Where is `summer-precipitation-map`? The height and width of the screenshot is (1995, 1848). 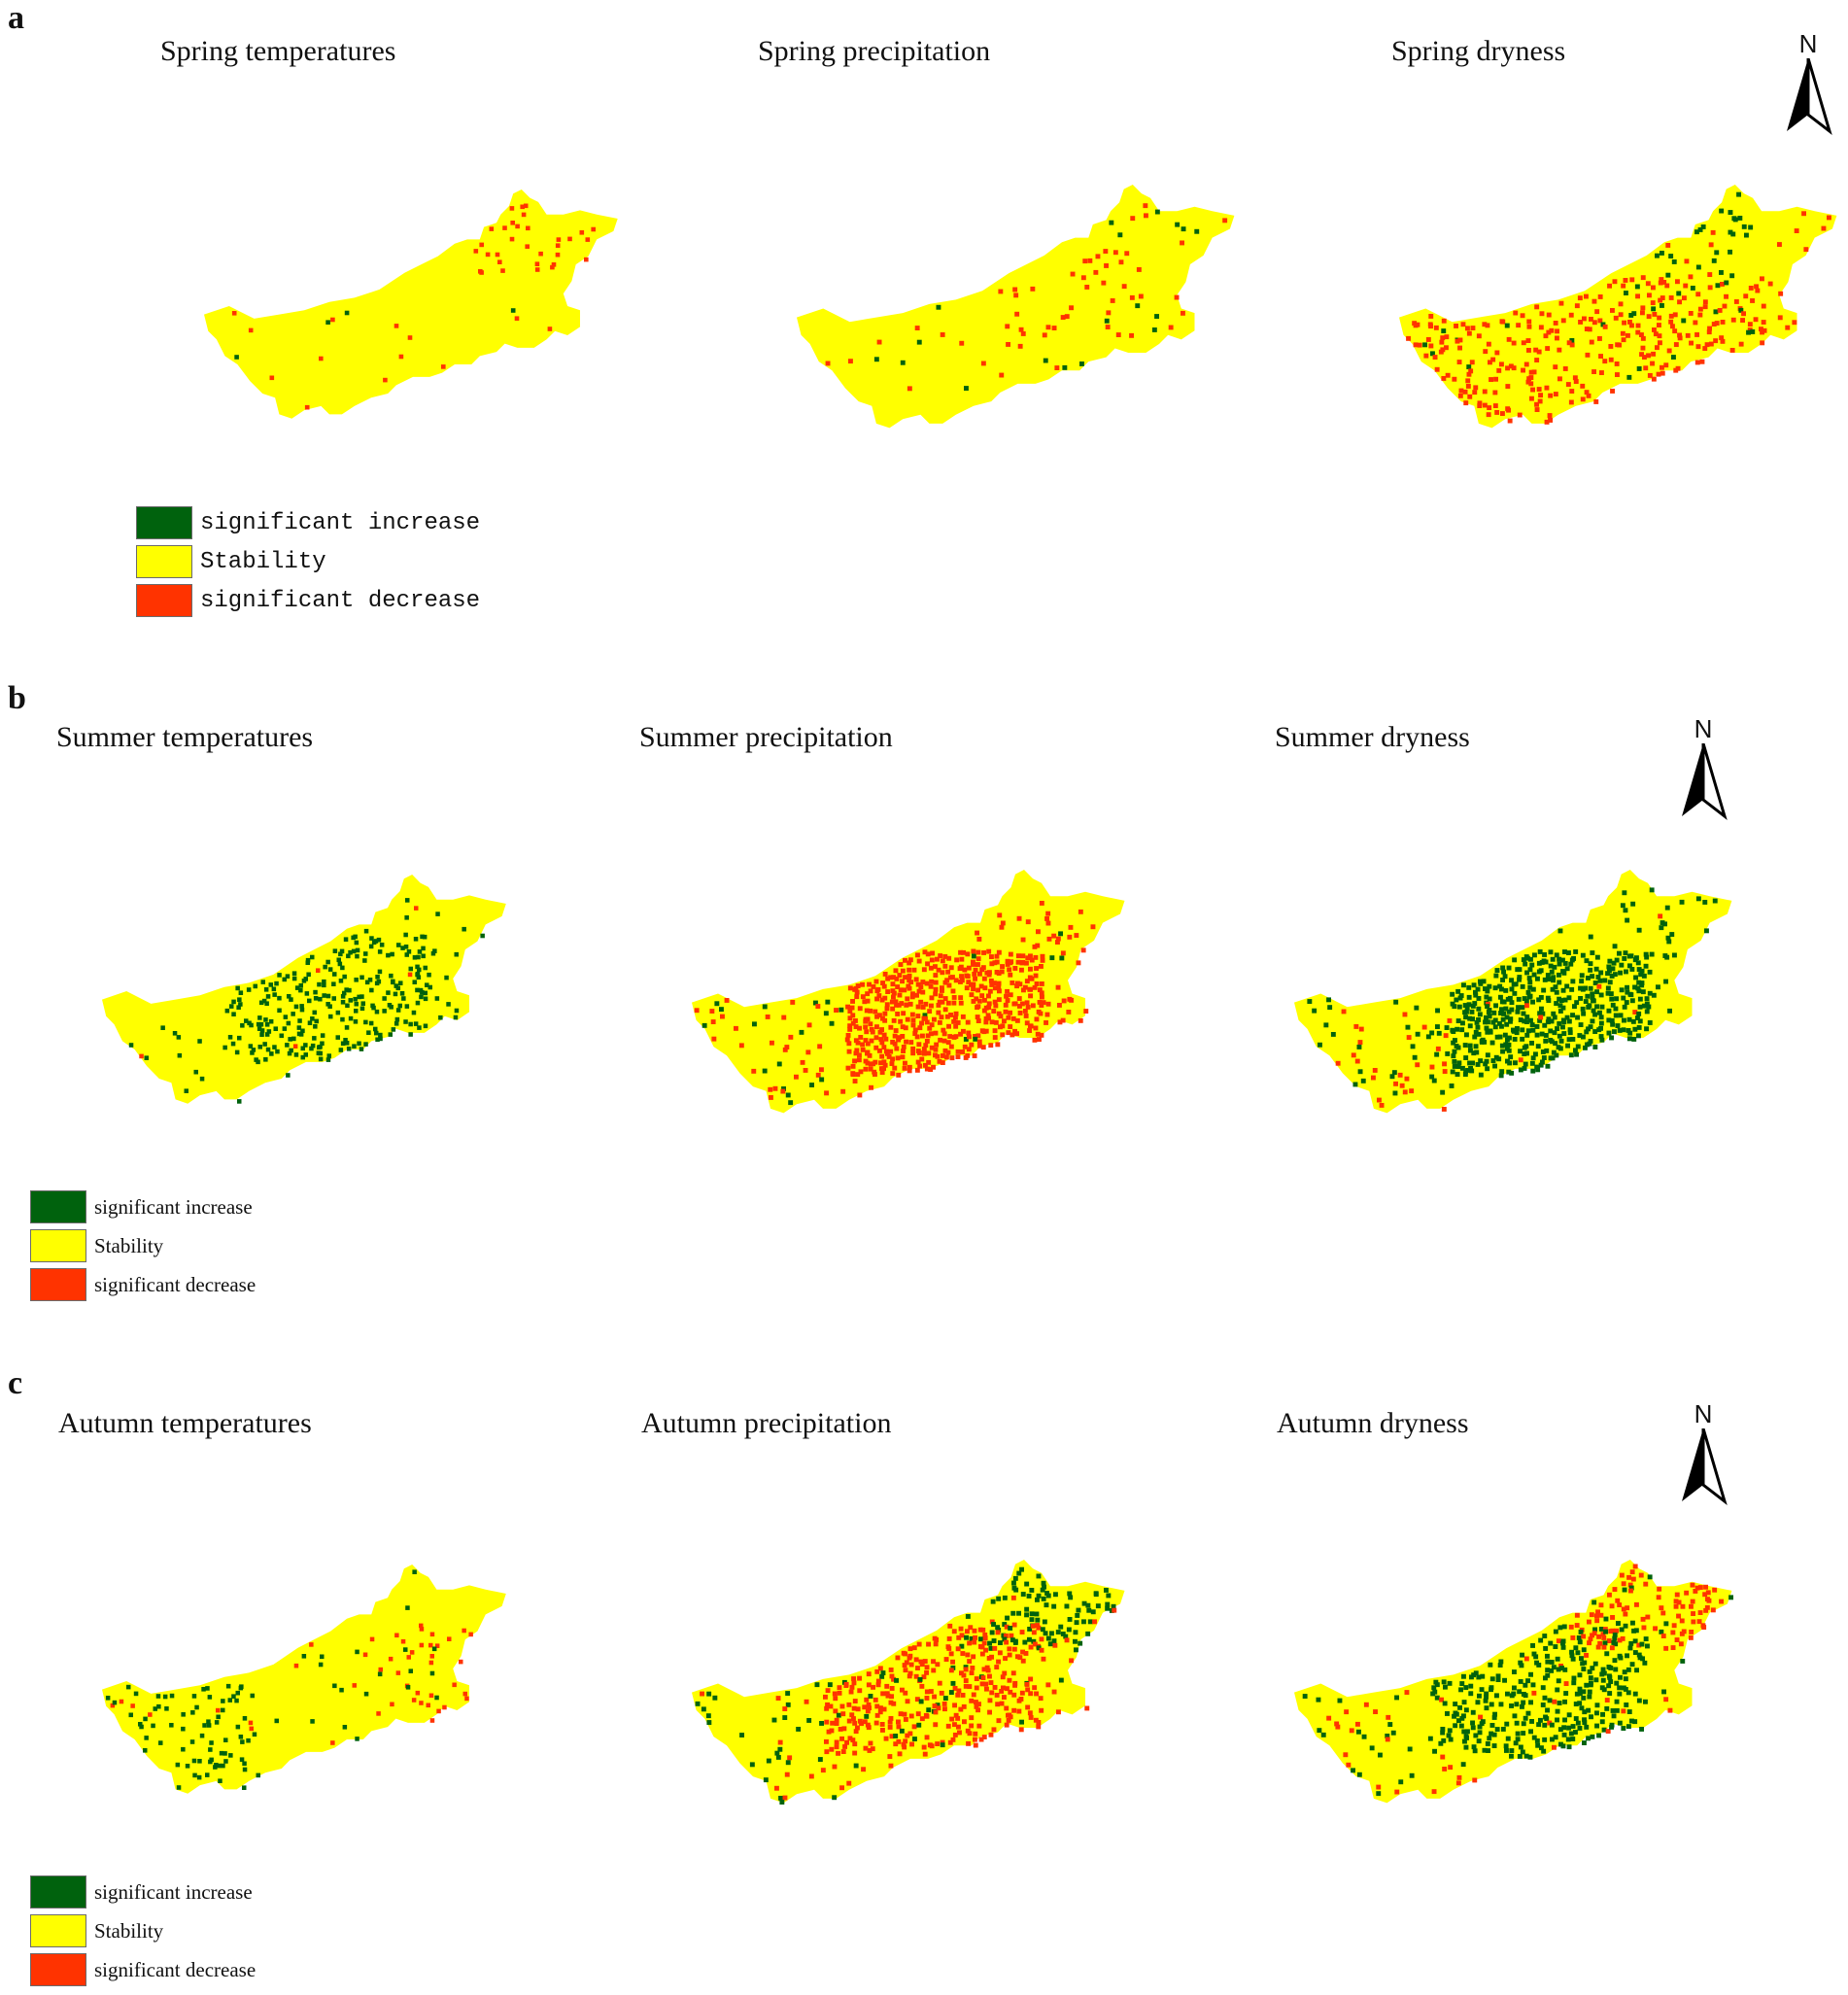 summer-precipitation-map is located at coordinates (908, 992).